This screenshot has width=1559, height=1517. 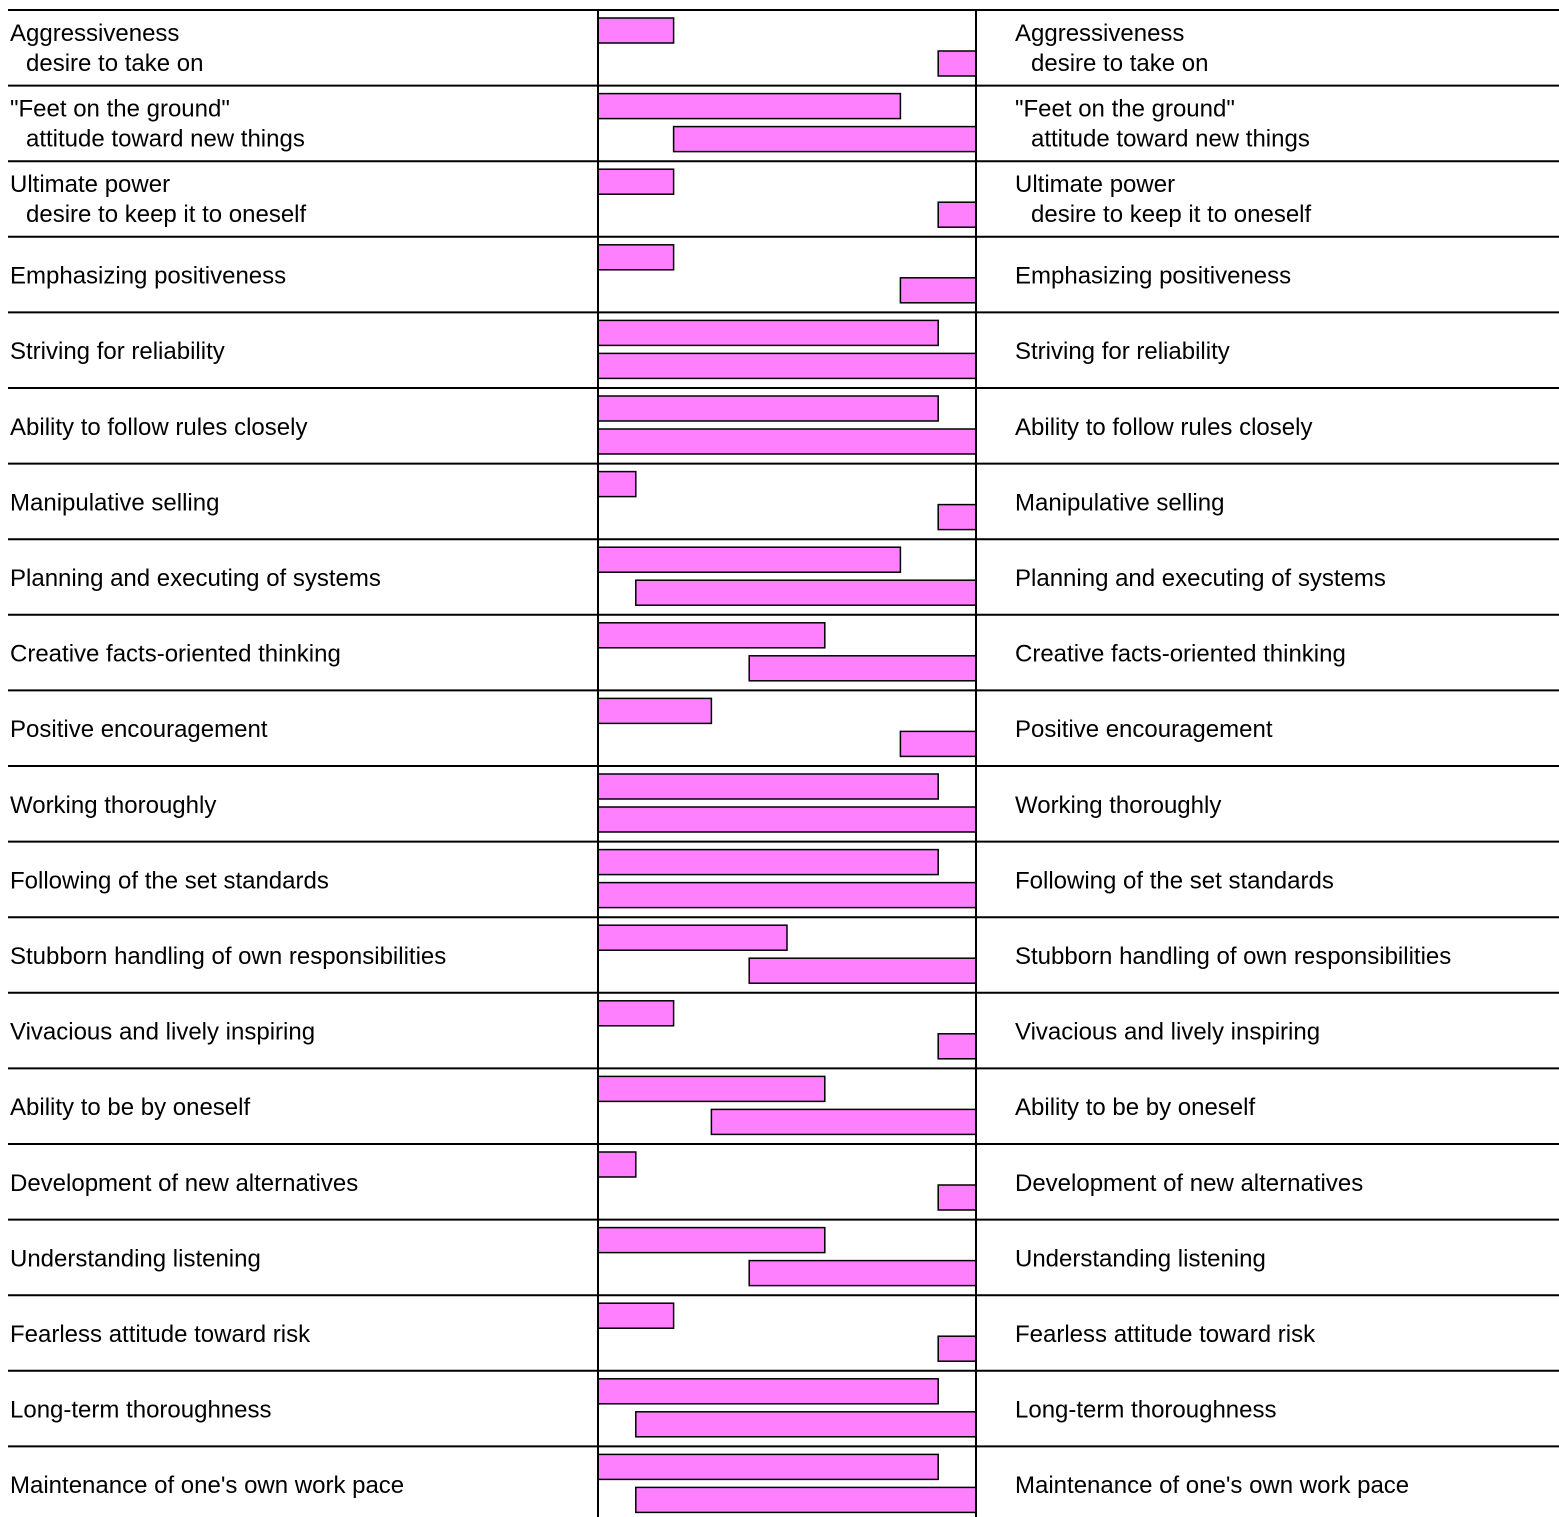 What do you see at coordinates (1212, 1485) in the screenshot?
I see `right-row-label: Maintenance of one's own work pace` at bounding box center [1212, 1485].